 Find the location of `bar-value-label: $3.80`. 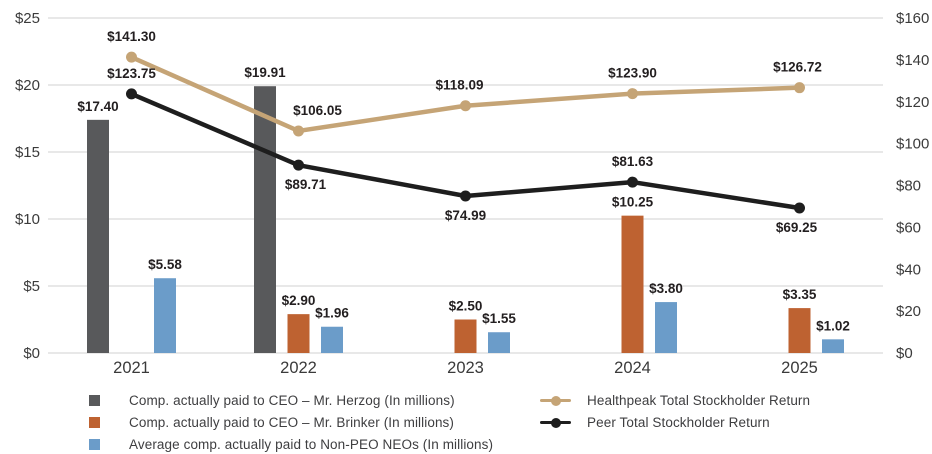

bar-value-label: $3.80 is located at coordinates (666, 288).